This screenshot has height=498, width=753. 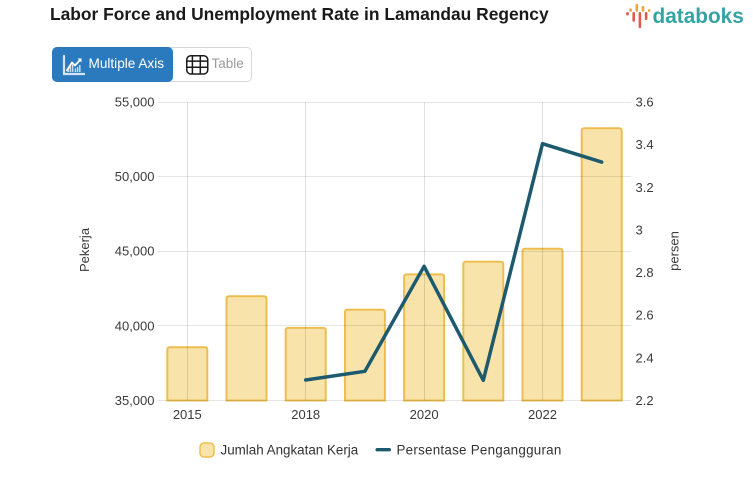 I want to click on svg-text: 2022, so click(x=542, y=414).